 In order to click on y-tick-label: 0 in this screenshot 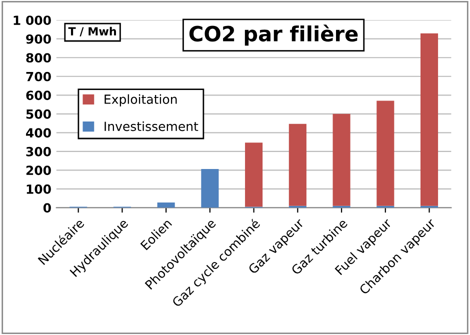, I will do `click(47, 208)`.